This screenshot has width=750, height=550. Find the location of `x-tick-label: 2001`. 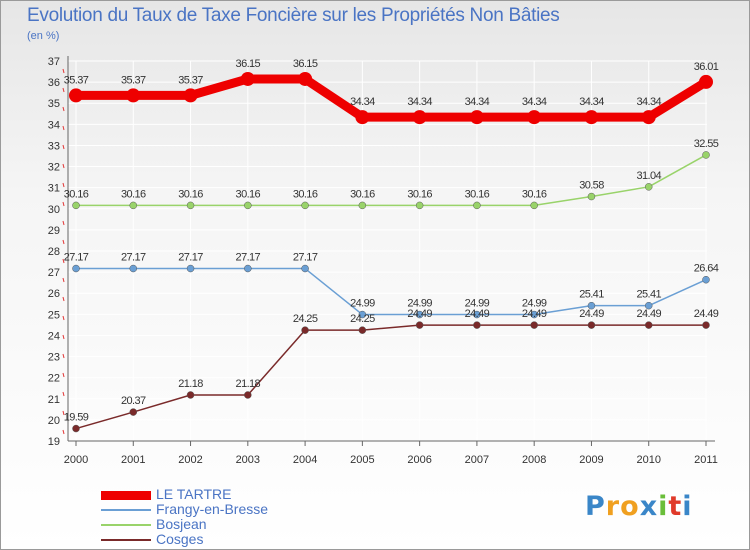

x-tick-label: 2001 is located at coordinates (133, 460).